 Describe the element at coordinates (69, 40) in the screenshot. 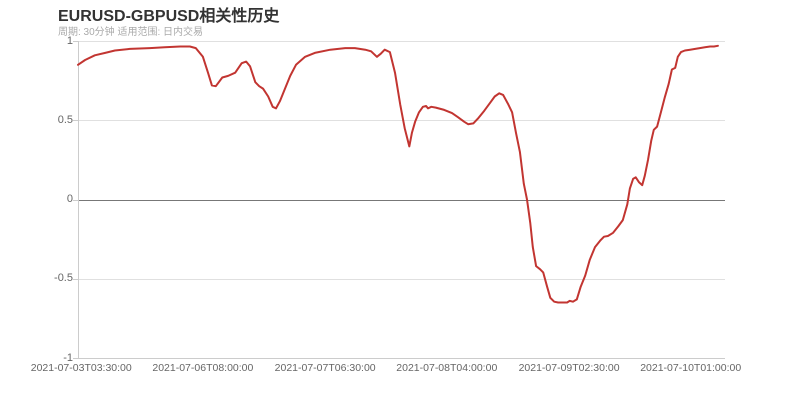

I see `y-tick-label: 1` at that location.